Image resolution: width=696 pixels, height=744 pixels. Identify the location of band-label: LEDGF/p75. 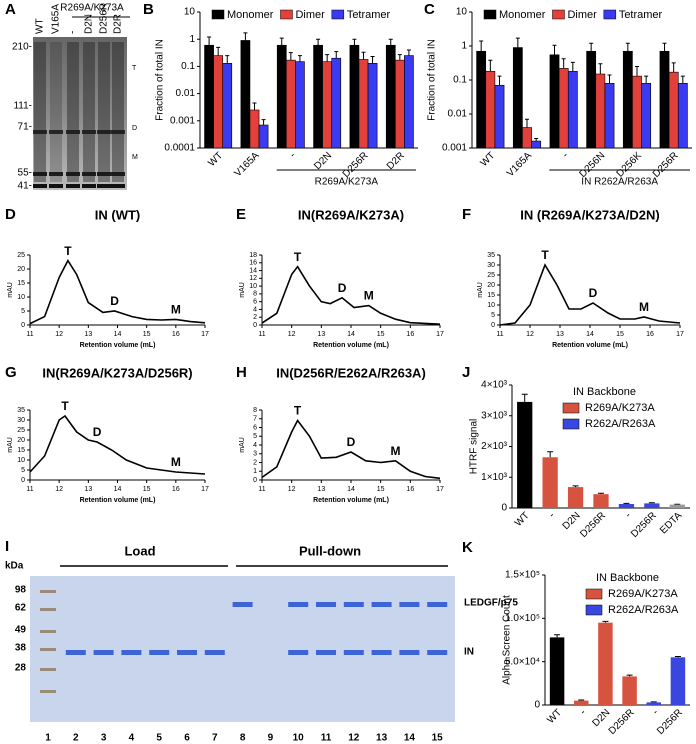
(491, 603).